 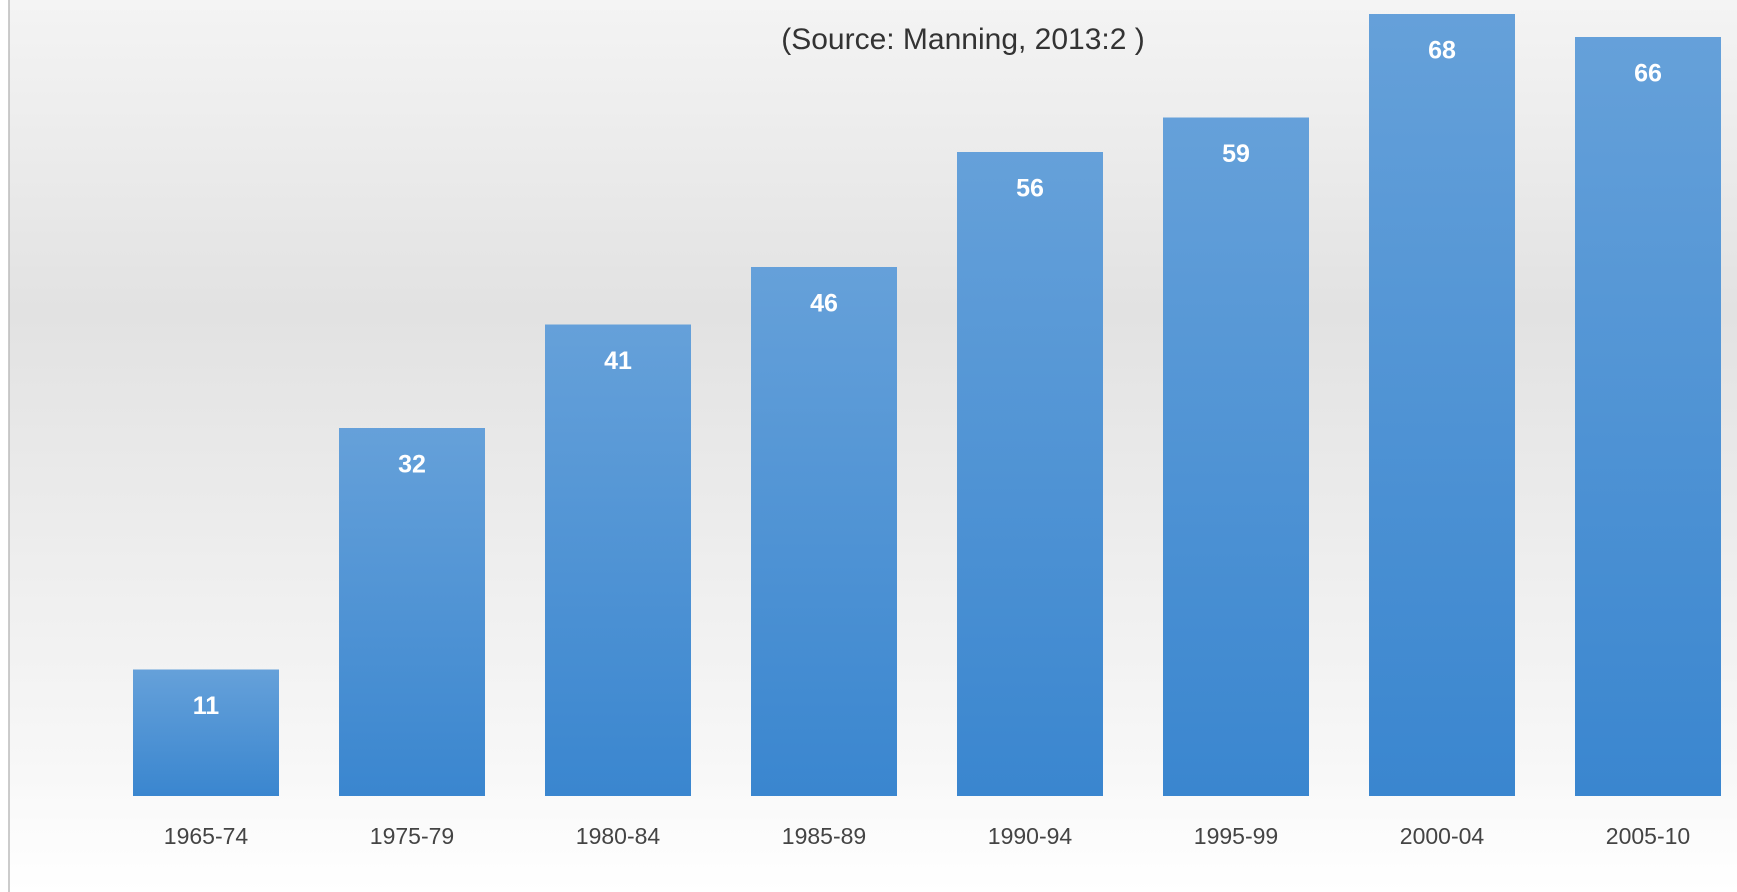 I want to click on chart-subtitle: (Source: Manning, 2013:2 ), so click(x=963, y=39).